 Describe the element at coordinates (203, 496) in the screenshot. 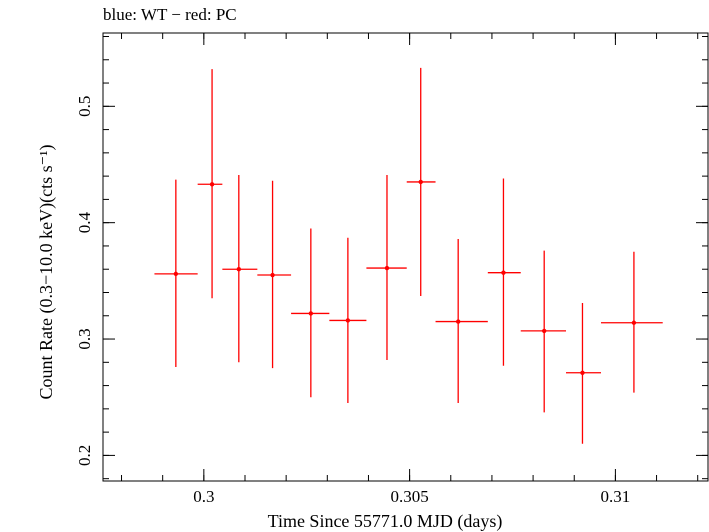

I see `x-tick-label: 0.3` at that location.